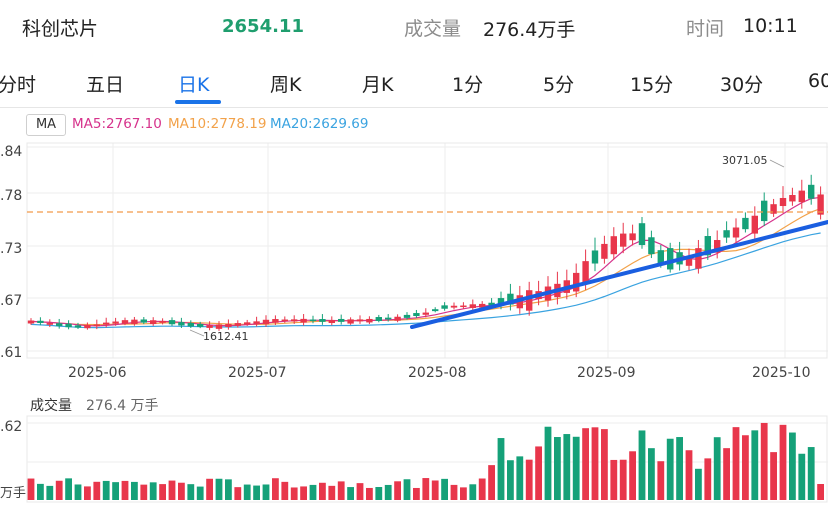  I want to click on ma-legend: MA MA5:2767.10 MA10:2778.19 MA20:2629.69, so click(414, 125).